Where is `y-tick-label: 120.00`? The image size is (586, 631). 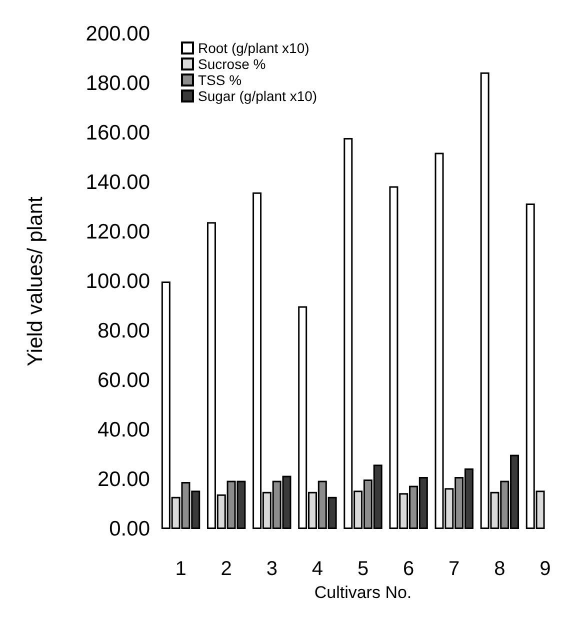
y-tick-label: 120.00 is located at coordinates (118, 232).